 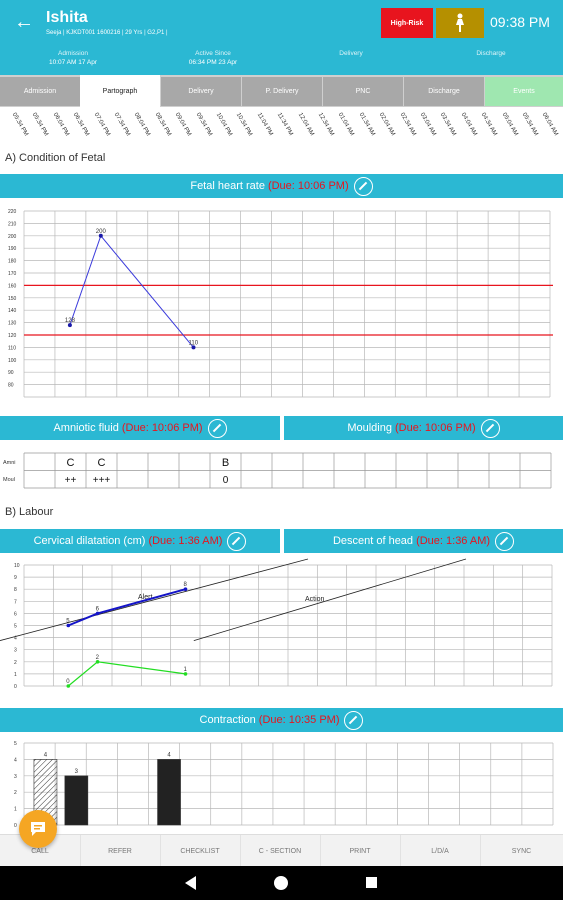 What do you see at coordinates (423, 541) in the screenshot?
I see `descent-of-head-header: Descent of head (Due: 1:36 AM)` at bounding box center [423, 541].